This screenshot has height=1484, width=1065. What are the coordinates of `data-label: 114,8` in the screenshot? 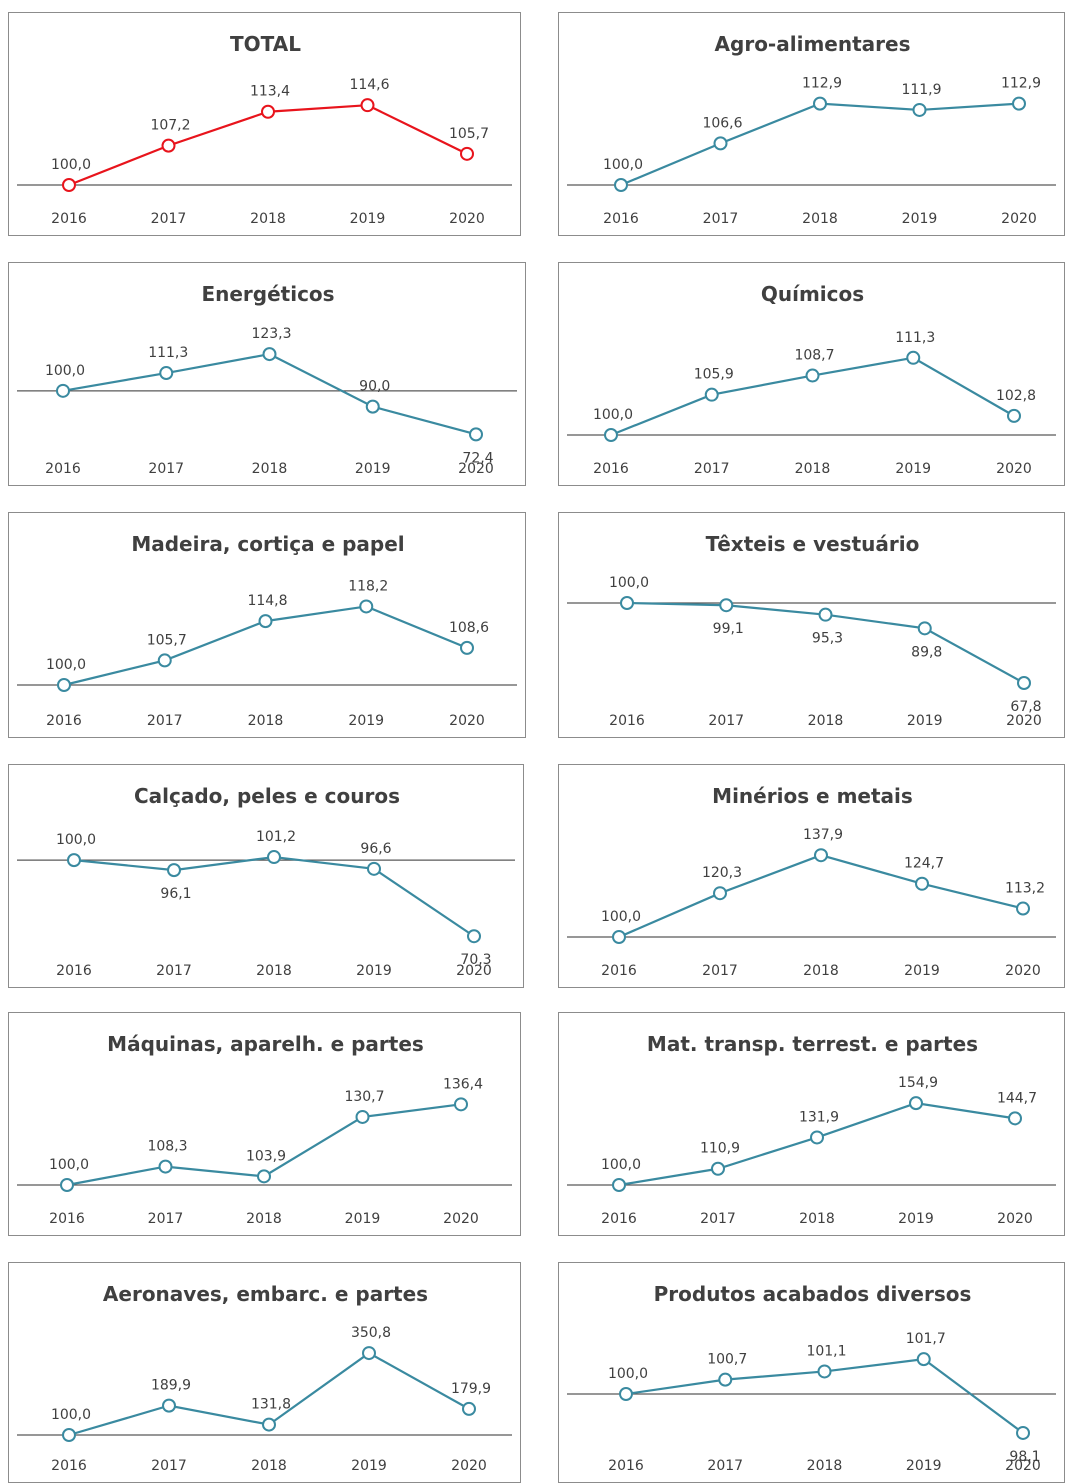 It's located at (267, 601).